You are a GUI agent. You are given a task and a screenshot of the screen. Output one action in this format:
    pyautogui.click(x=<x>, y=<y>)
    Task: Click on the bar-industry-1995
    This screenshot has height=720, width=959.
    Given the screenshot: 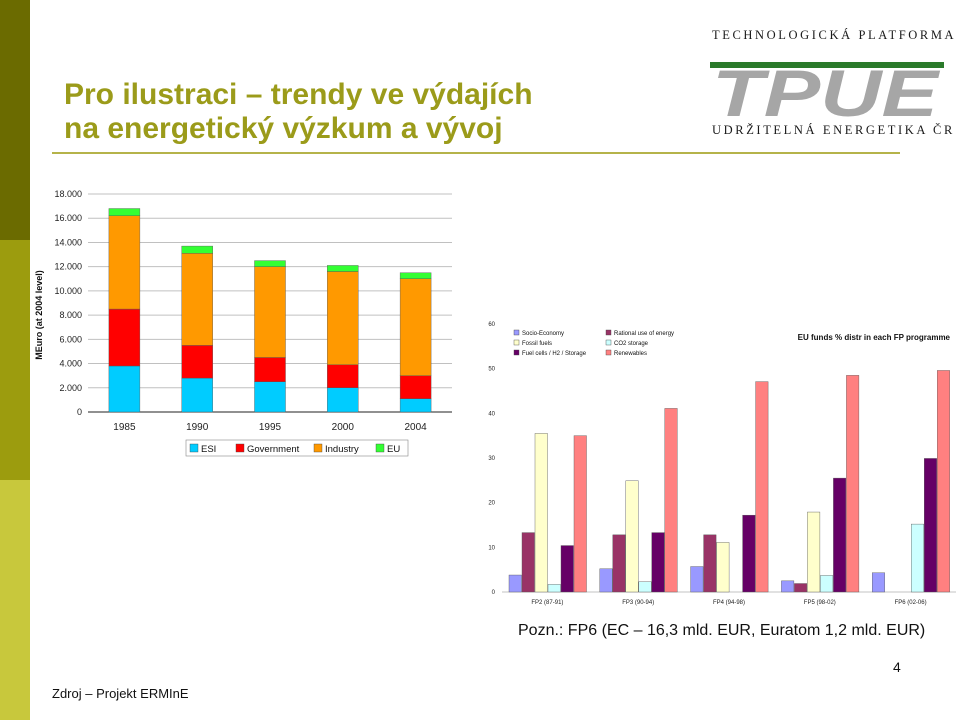 What is the action you would take?
    pyautogui.click(x=270, y=312)
    